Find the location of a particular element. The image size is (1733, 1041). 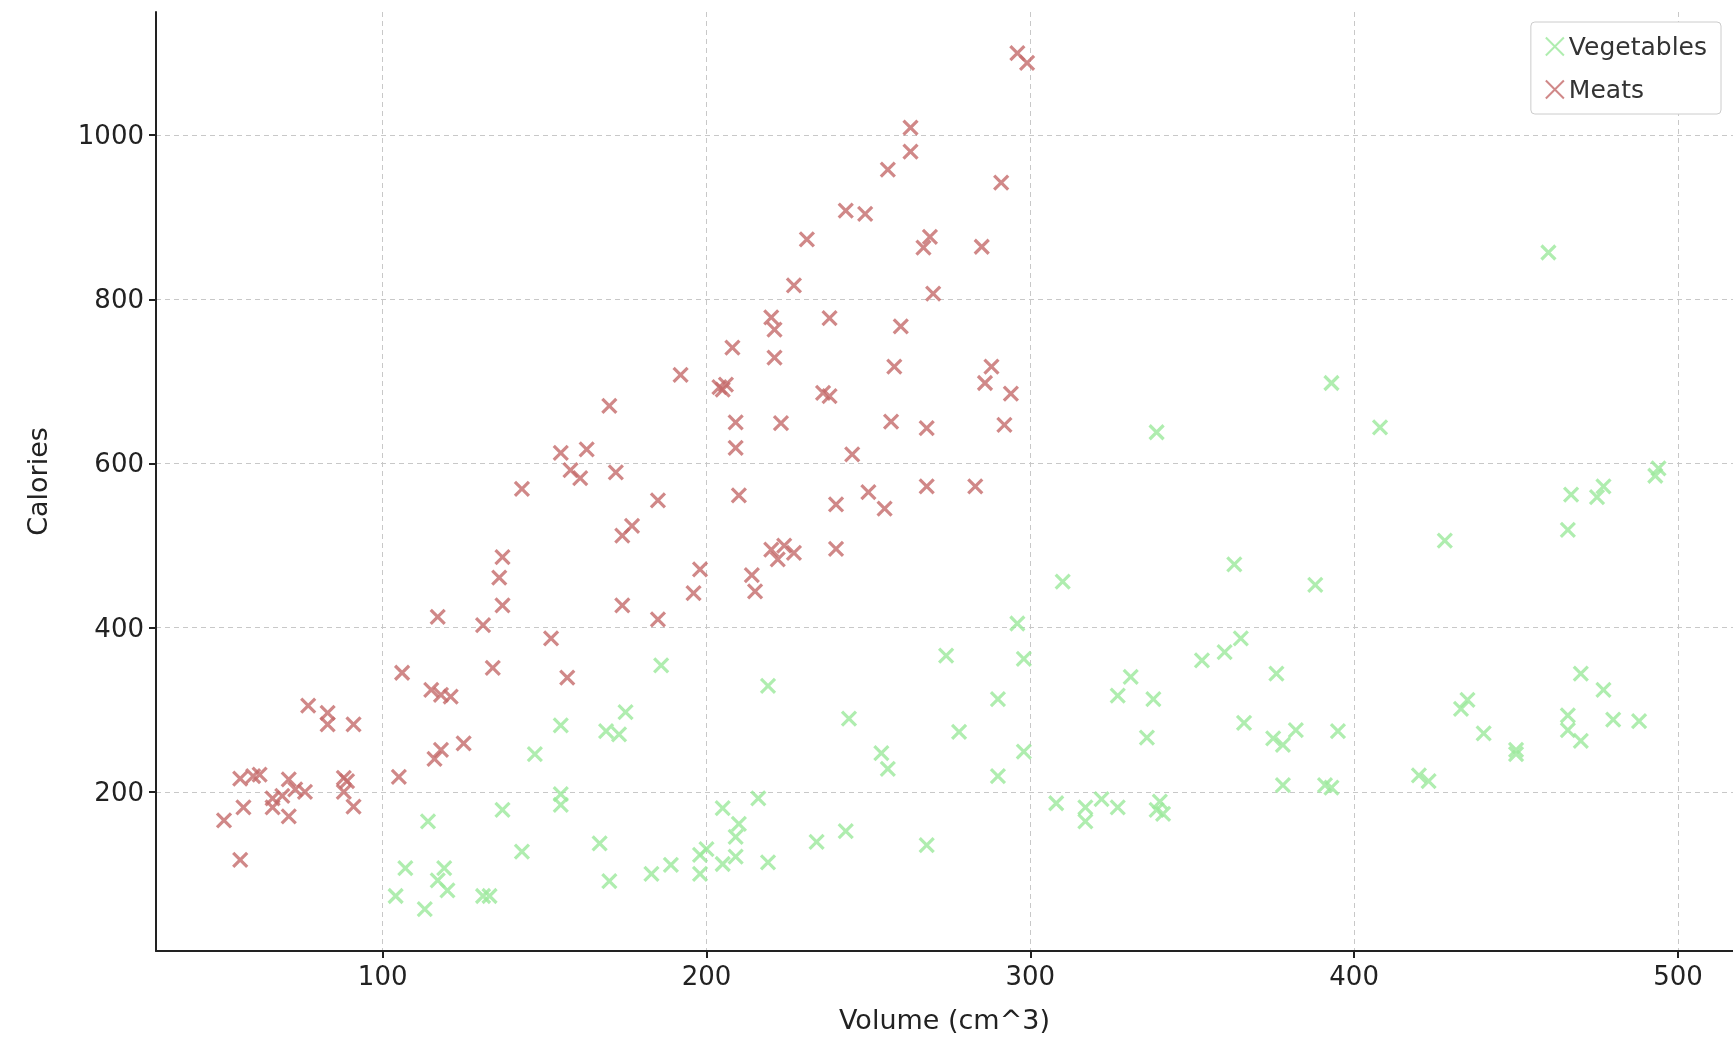

y-tick-label: 200 is located at coordinates (119, 791).